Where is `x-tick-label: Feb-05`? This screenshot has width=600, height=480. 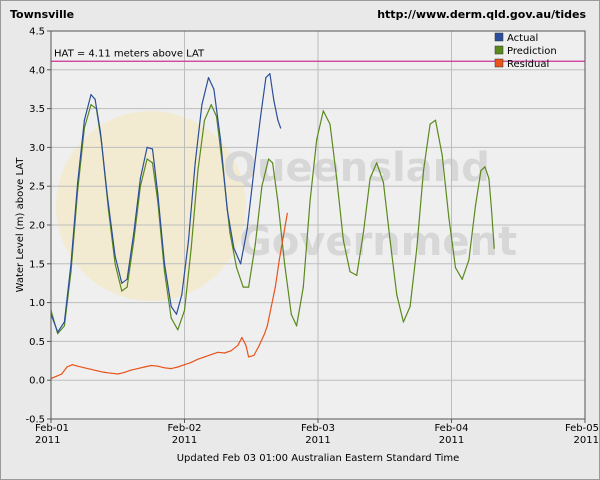 x-tick-label: Feb-05 is located at coordinates (582, 428).